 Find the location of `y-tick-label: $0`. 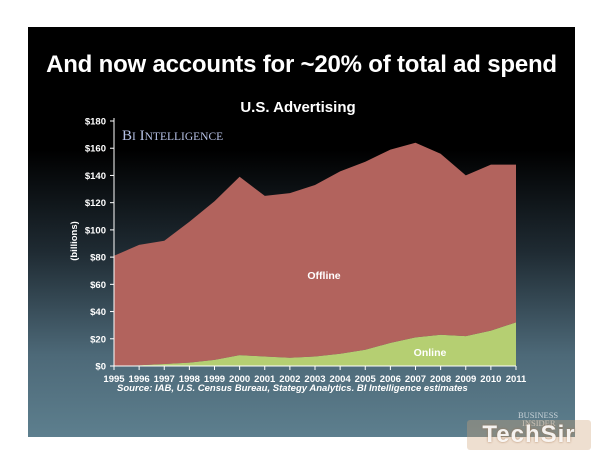

y-tick-label: $0 is located at coordinates (100, 367).